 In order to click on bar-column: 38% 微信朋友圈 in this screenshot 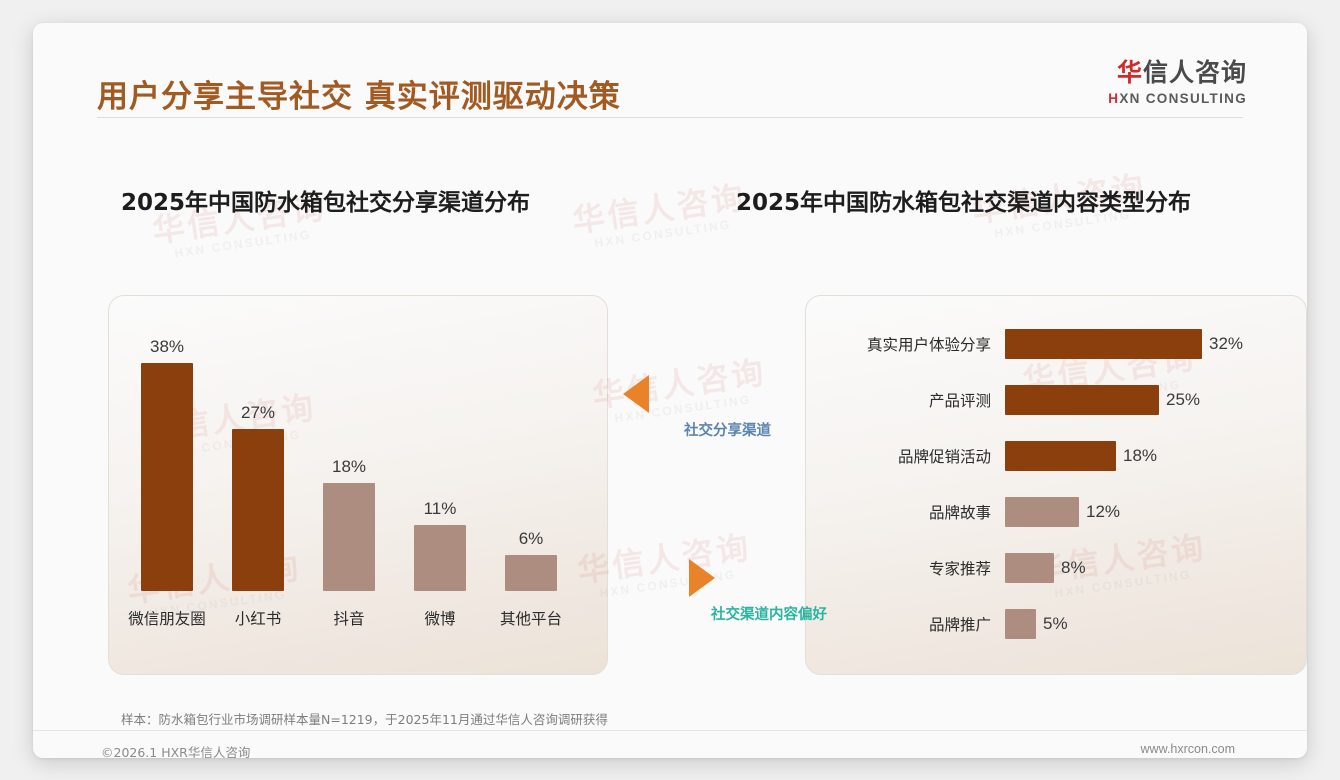, I will do `click(167, 485)`.